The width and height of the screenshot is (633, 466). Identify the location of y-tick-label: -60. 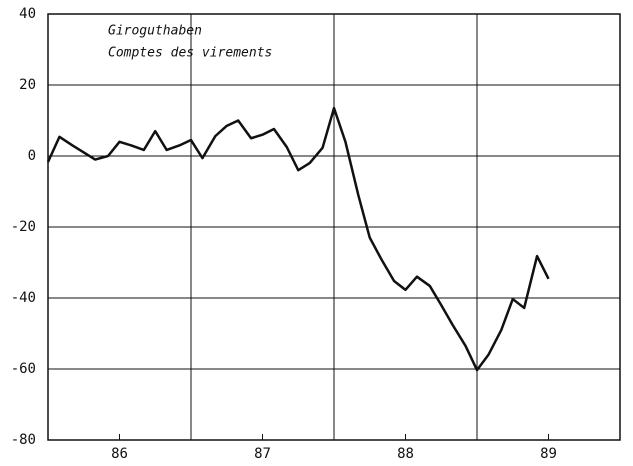
(23, 369).